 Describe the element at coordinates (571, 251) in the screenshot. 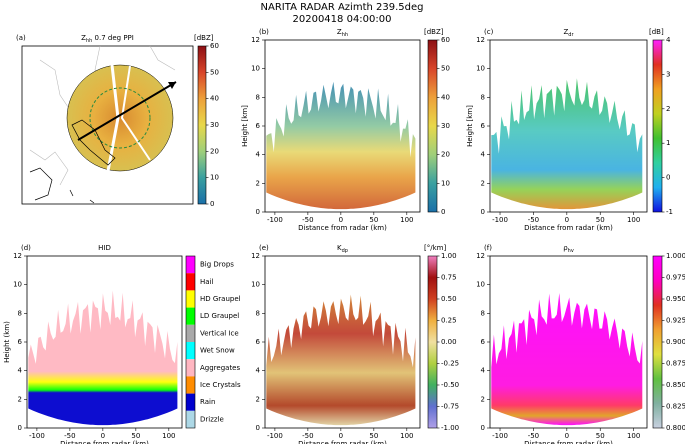

I see `panel-title-sub: hv` at that location.